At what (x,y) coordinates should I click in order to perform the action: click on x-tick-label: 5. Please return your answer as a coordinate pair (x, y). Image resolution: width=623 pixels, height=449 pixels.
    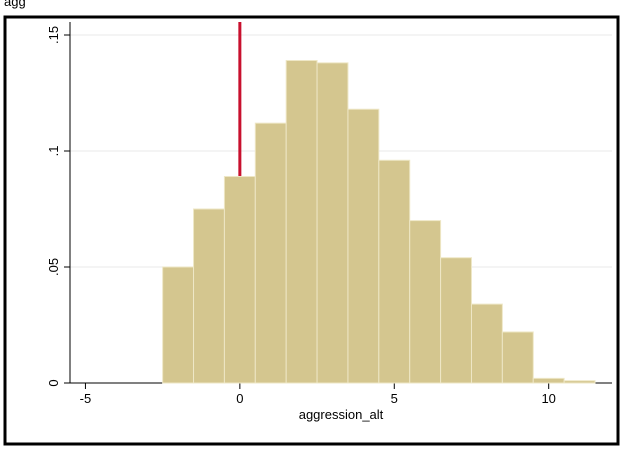
    Looking at the image, I should click on (394, 398).